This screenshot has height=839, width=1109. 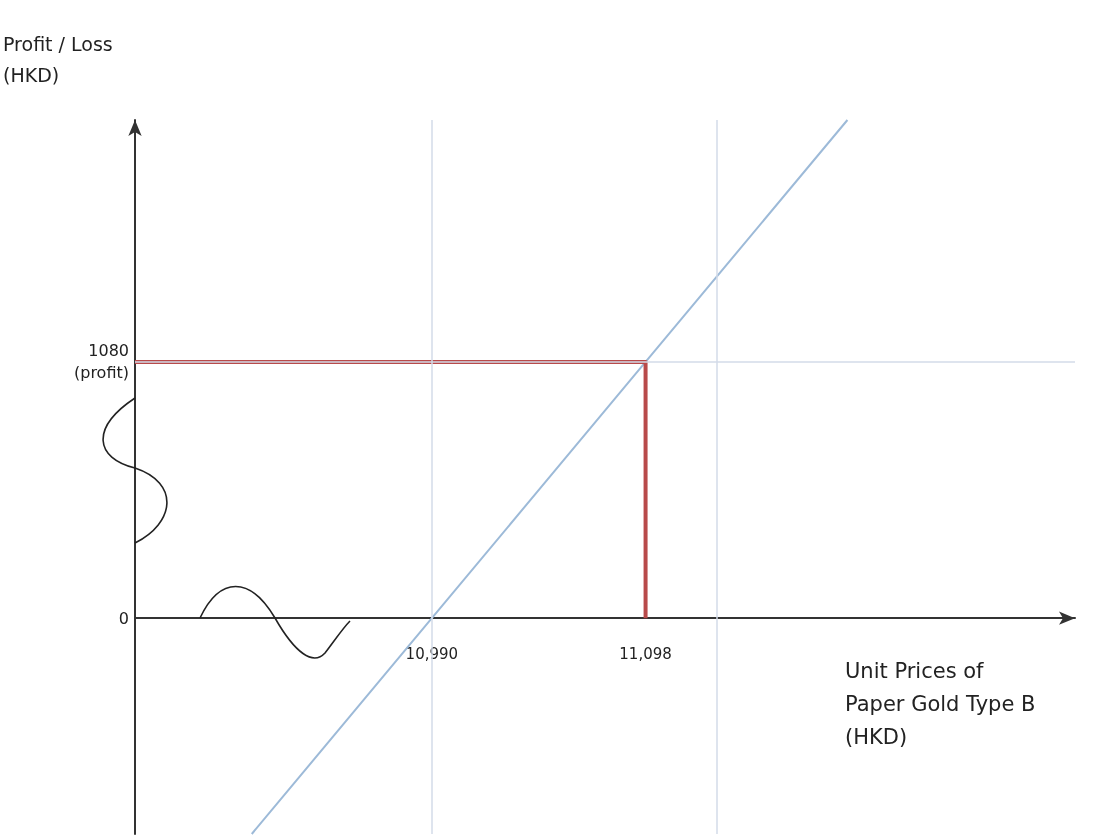 What do you see at coordinates (101, 362) in the screenshot?
I see `y-tick-label: 1080 (profit)` at bounding box center [101, 362].